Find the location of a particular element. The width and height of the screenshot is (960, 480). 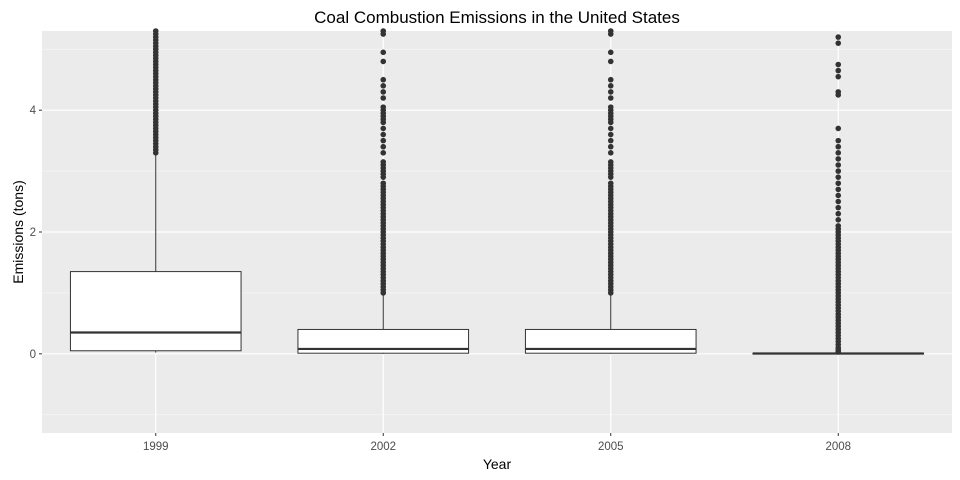

y-tick-label: 4 is located at coordinates (33, 111).